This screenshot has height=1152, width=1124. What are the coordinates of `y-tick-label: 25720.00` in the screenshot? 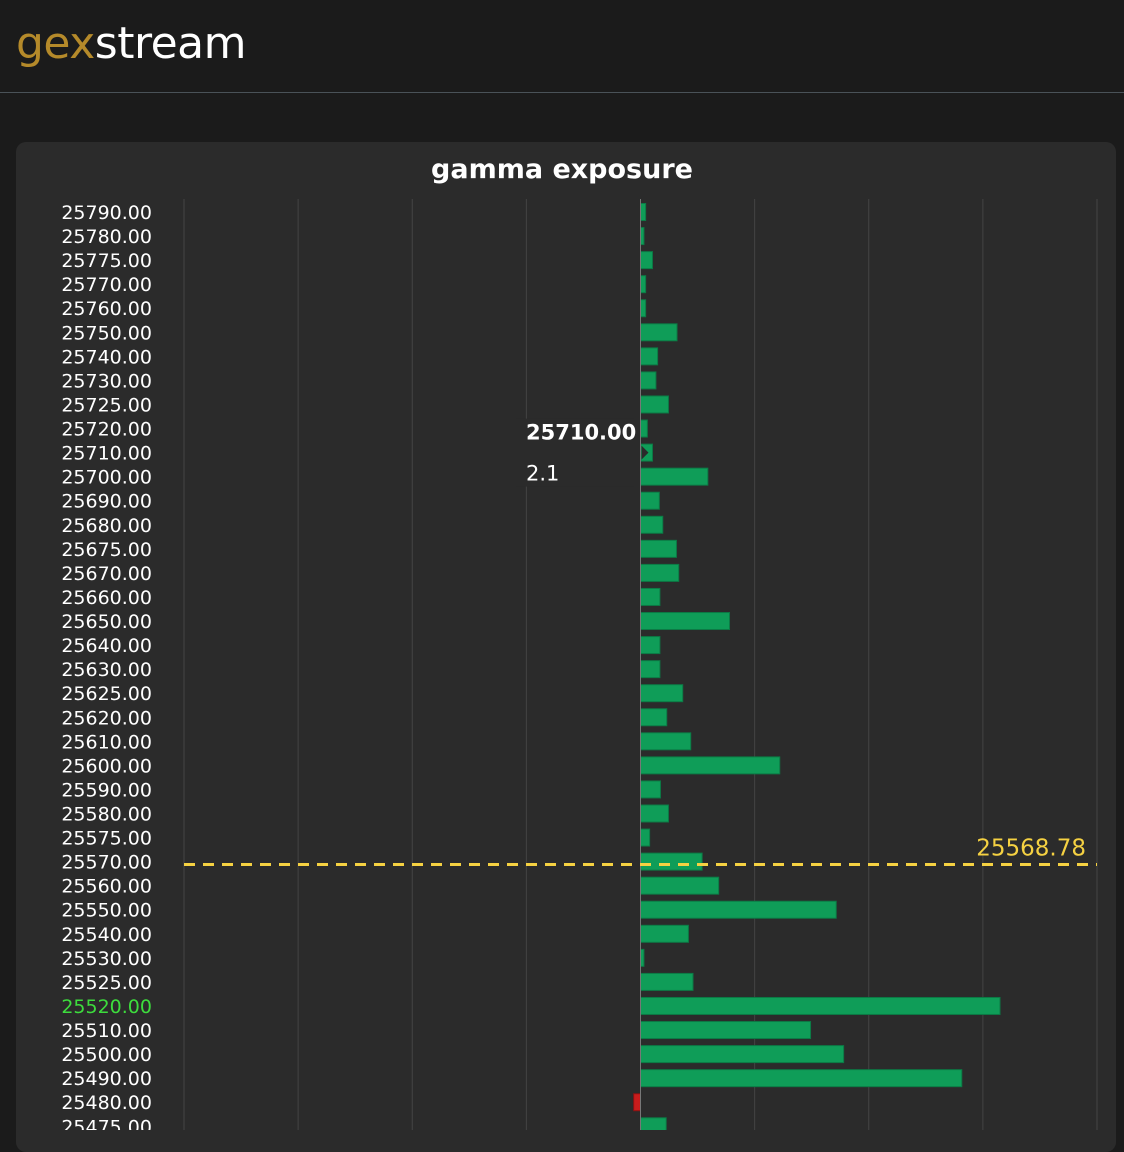 It's located at (106, 430).